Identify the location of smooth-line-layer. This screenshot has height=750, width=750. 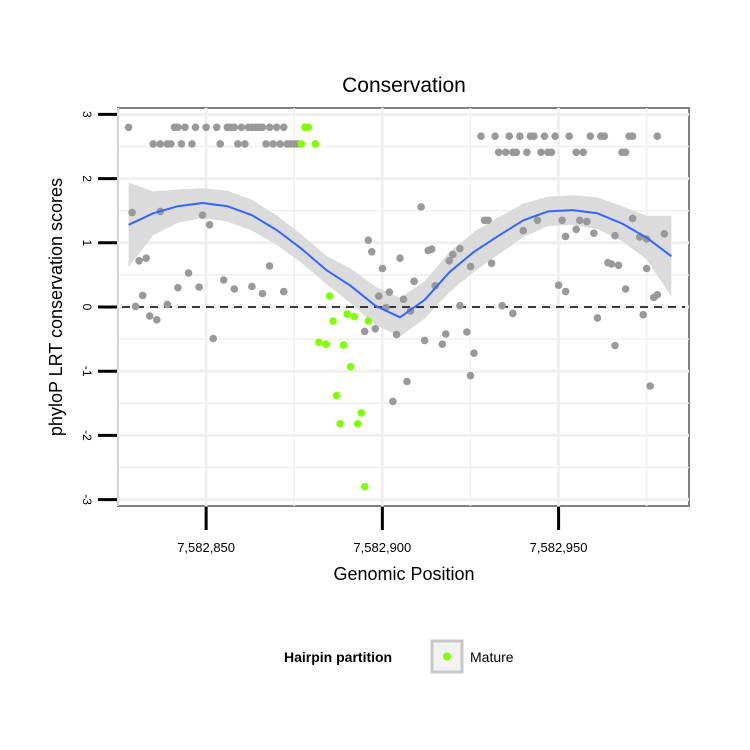
(400, 260).